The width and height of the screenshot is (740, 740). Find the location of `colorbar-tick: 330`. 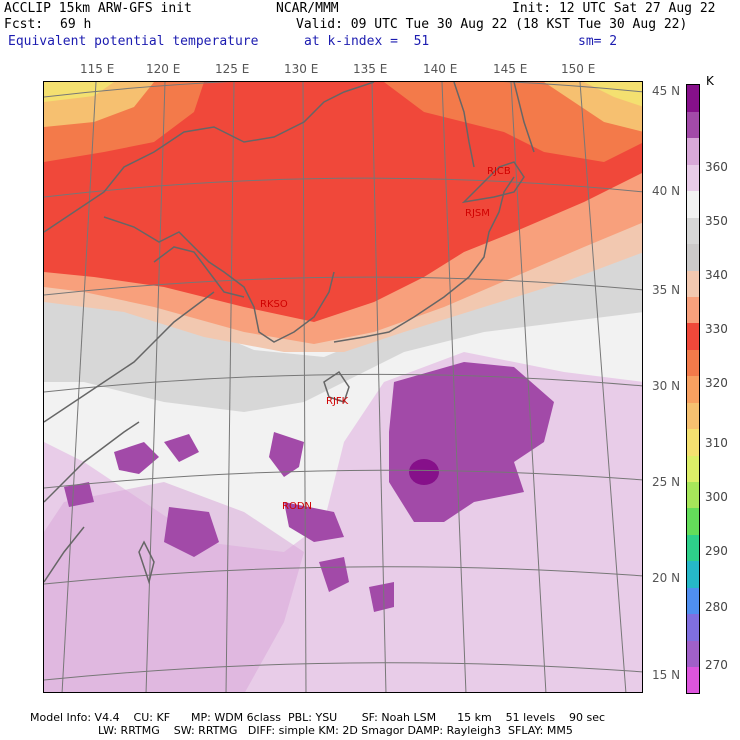

colorbar-tick: 330 is located at coordinates (716, 329).